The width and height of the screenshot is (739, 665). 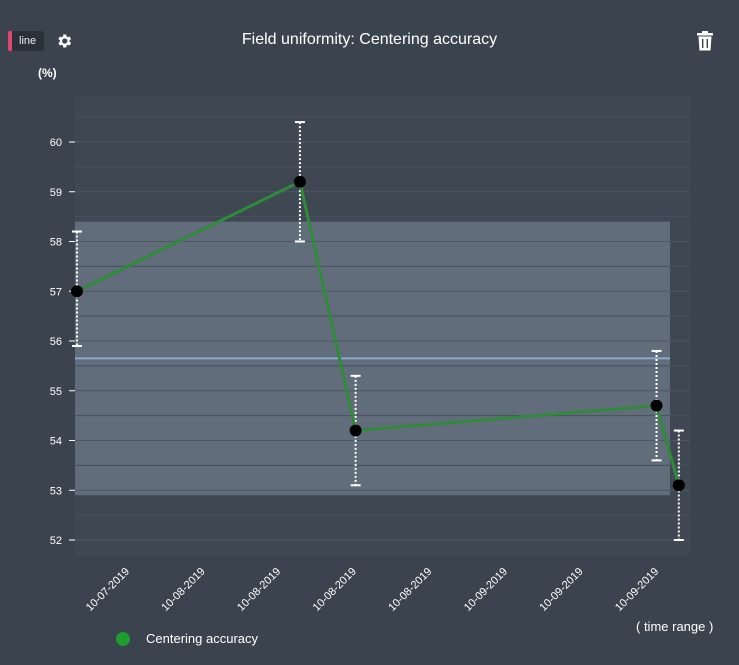 What do you see at coordinates (56, 392) in the screenshot?
I see `y-tick-label: 55` at bounding box center [56, 392].